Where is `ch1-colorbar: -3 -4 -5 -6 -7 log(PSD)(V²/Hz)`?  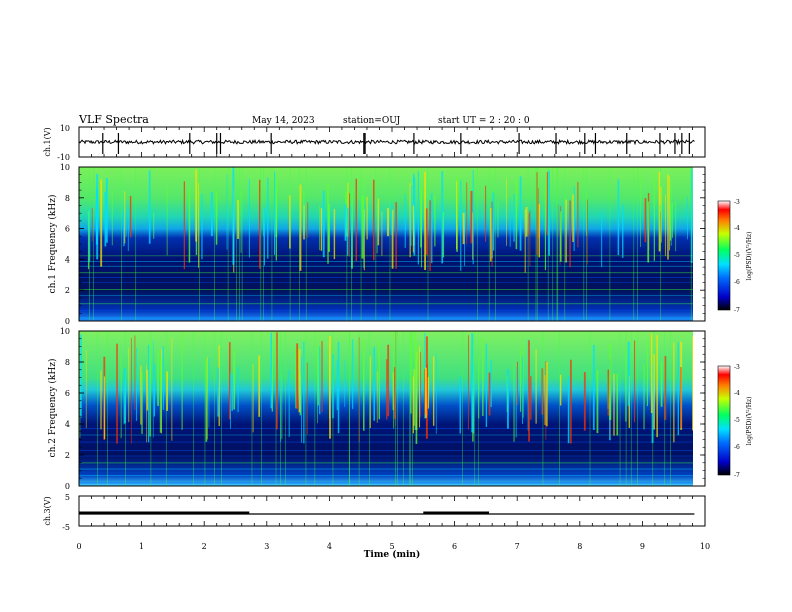 ch1-colorbar: -3 -4 -5 -6 -7 log(PSD)(V²/Hz) is located at coordinates (735, 256).